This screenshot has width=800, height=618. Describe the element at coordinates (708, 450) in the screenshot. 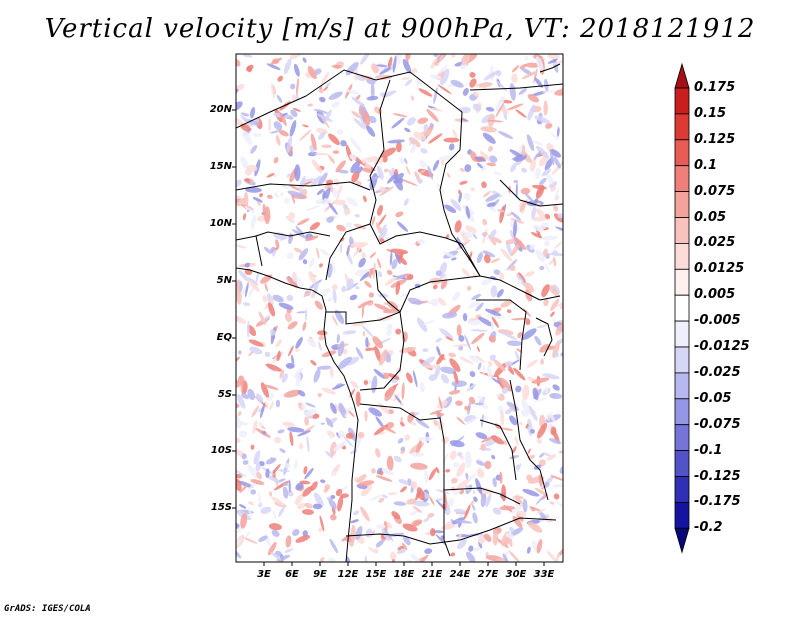

I see `colorbar-label: -0.1` at that location.